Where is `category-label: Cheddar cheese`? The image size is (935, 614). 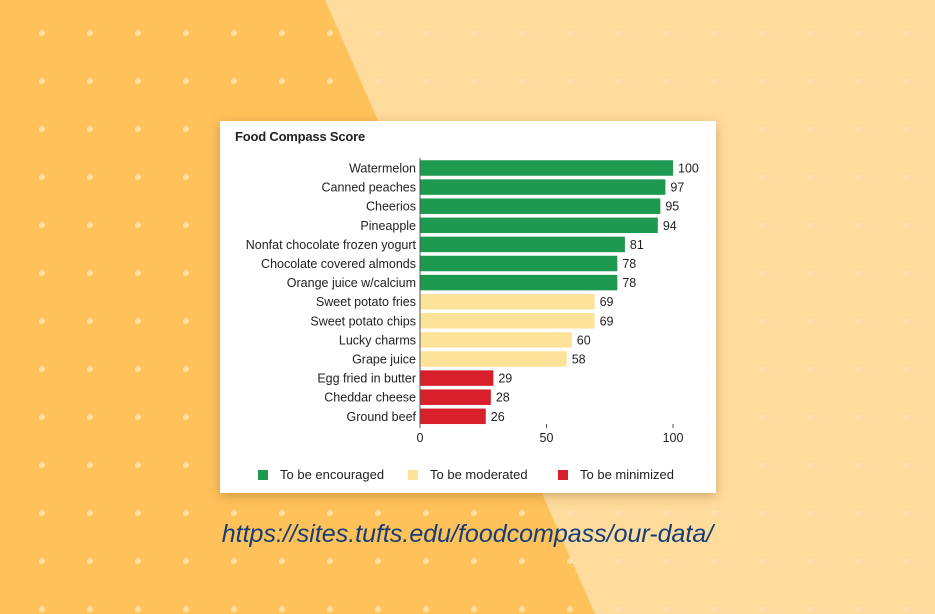 category-label: Cheddar cheese is located at coordinates (370, 398).